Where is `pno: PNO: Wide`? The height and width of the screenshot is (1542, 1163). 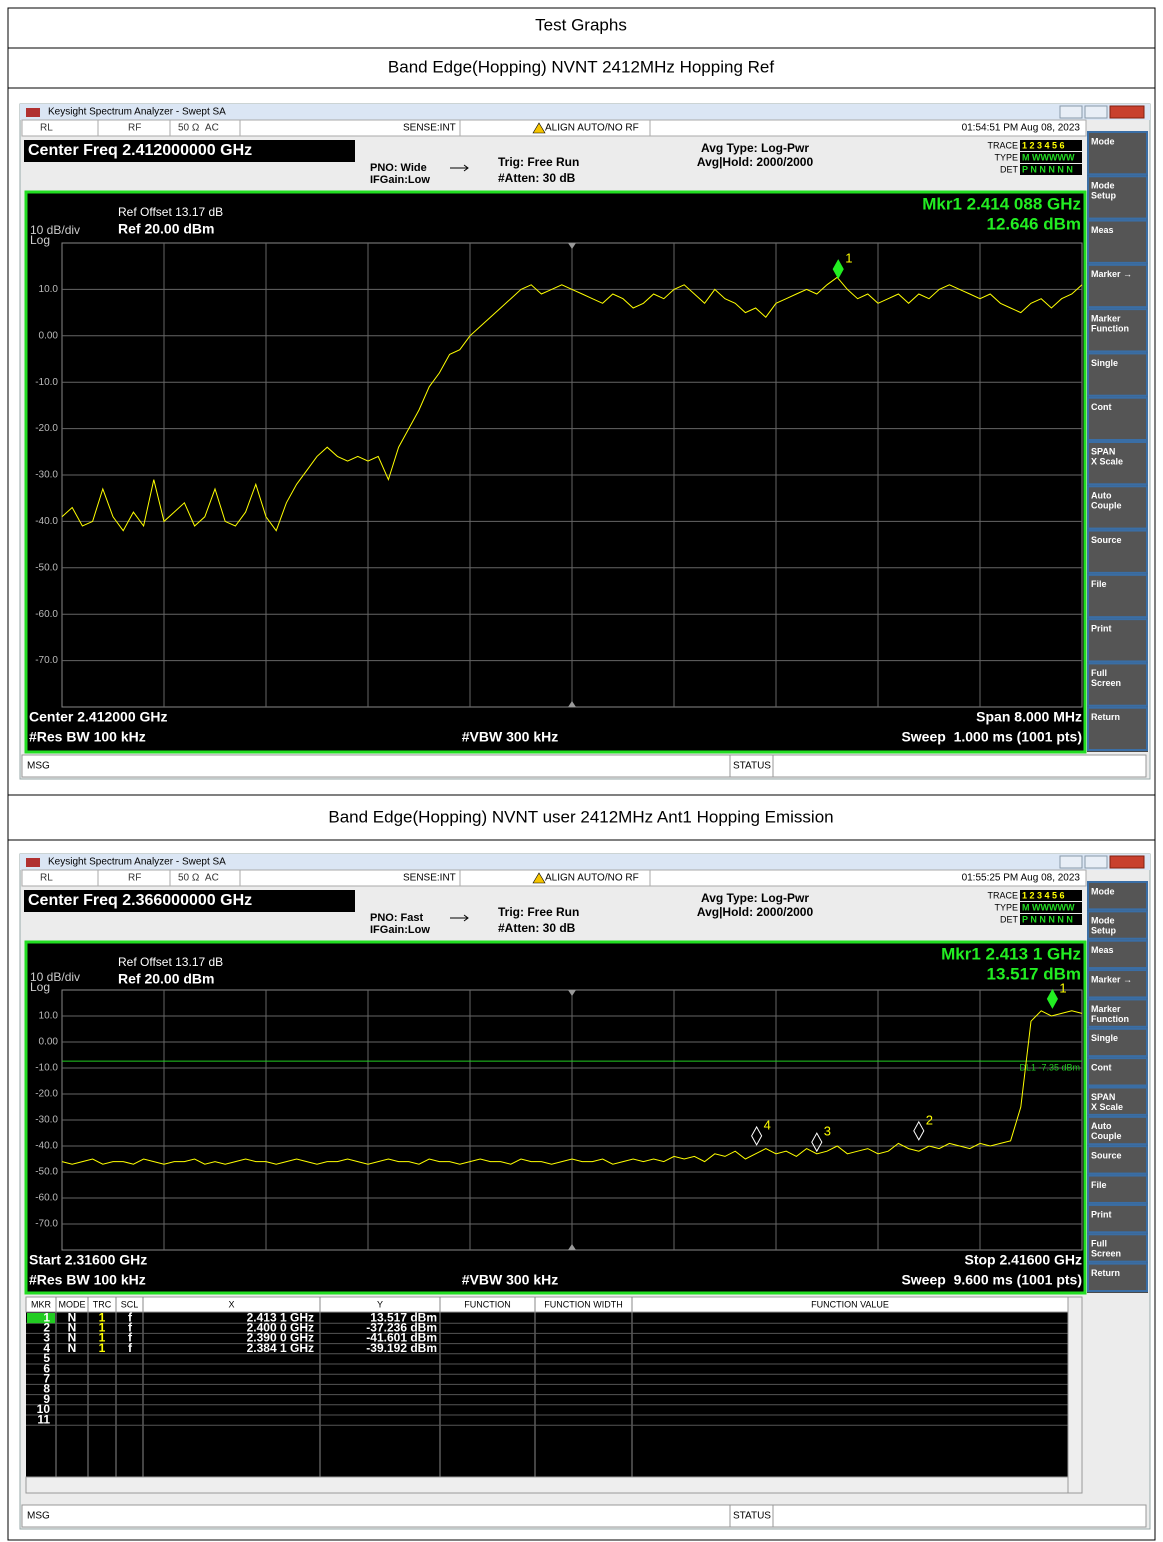
pno: PNO: Wide is located at coordinates (398, 168).